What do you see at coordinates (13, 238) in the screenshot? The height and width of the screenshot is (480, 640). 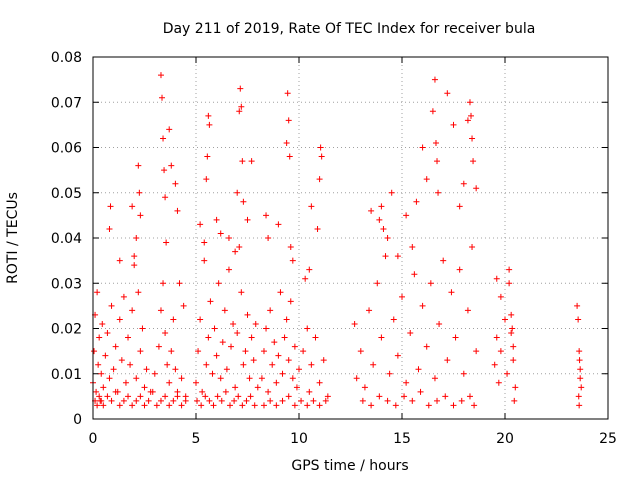 I see `y-axis-label: ROTI / TECUs` at bounding box center [13, 238].